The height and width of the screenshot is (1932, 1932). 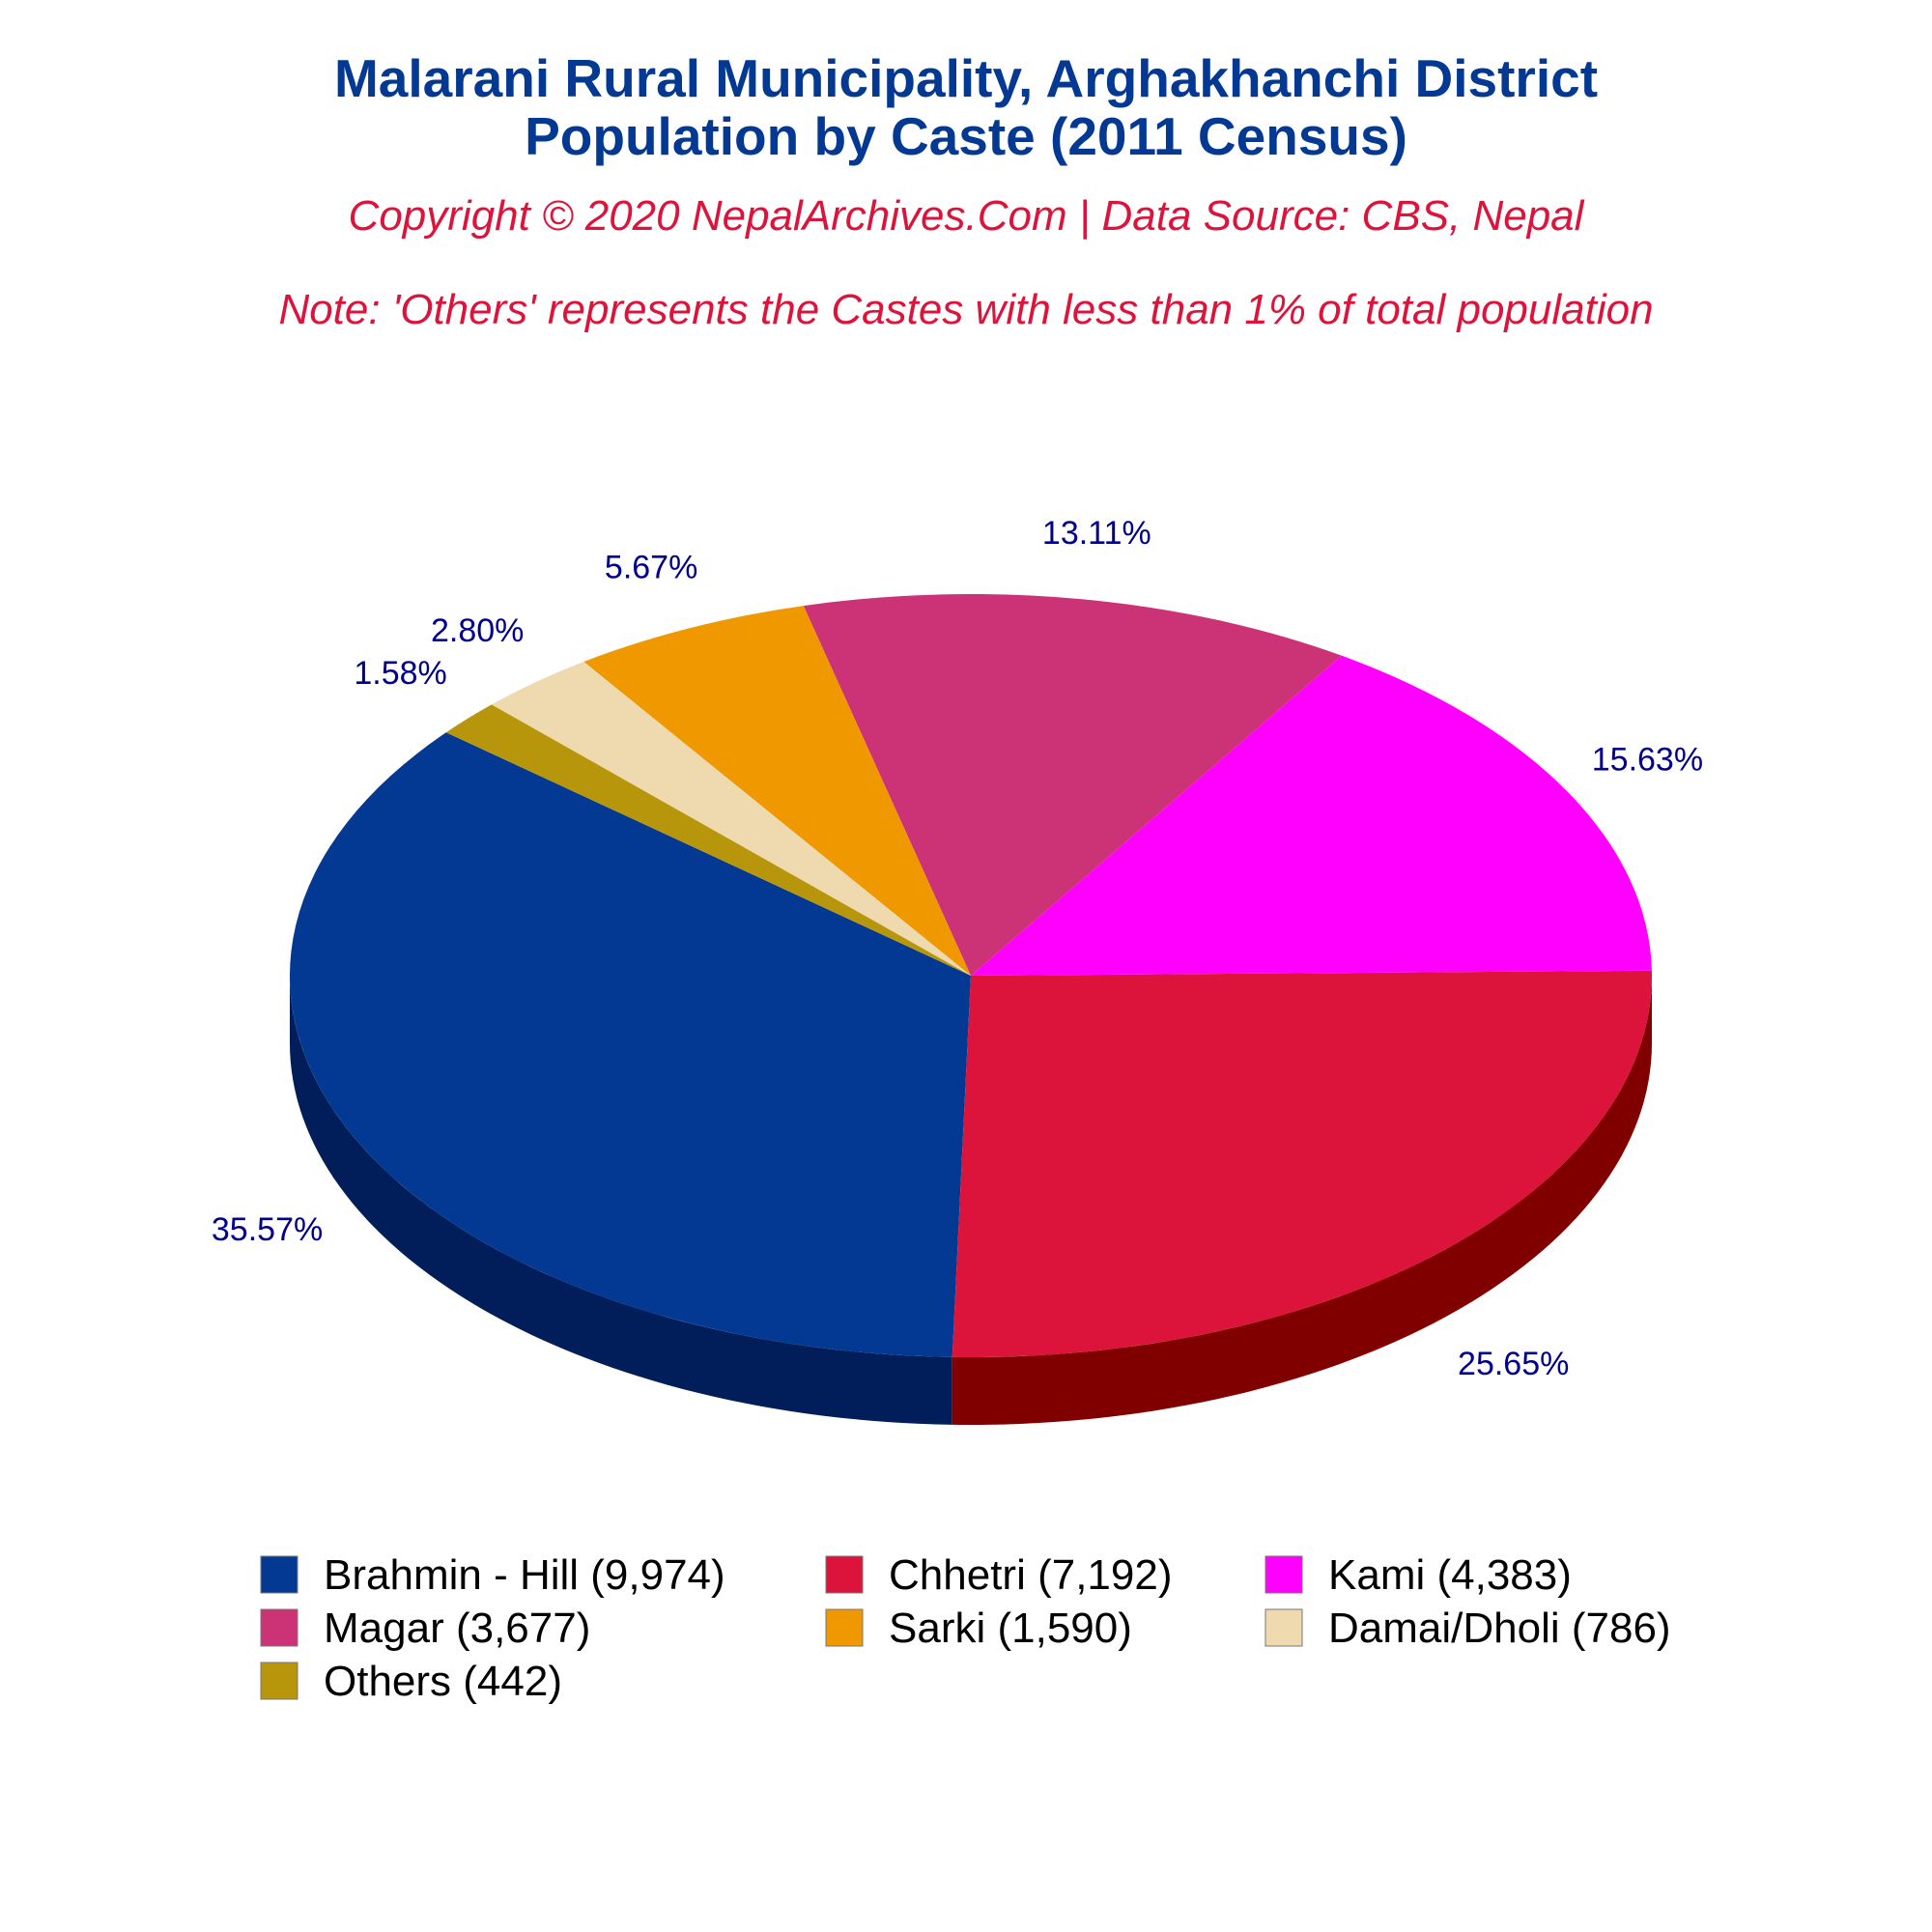 I want to click on legend-item-sarki: Sarki (1,590), so click(x=978, y=1628).